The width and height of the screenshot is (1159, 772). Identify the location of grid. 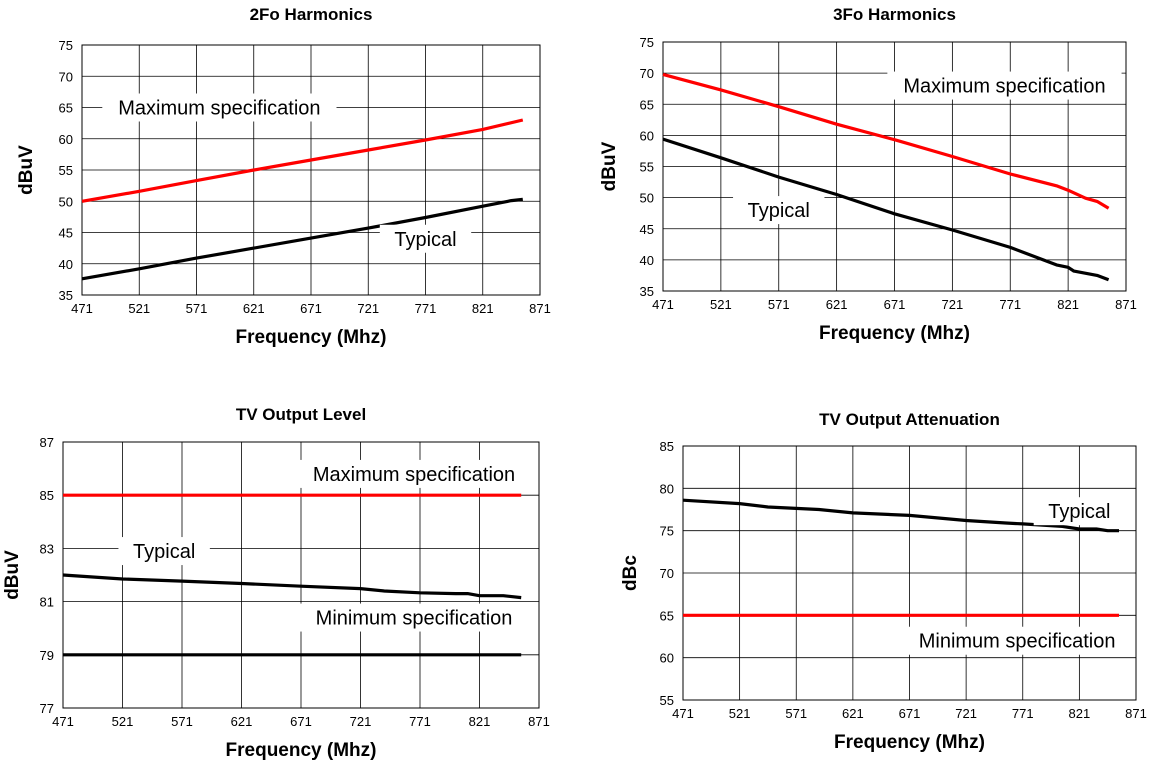
(909, 573).